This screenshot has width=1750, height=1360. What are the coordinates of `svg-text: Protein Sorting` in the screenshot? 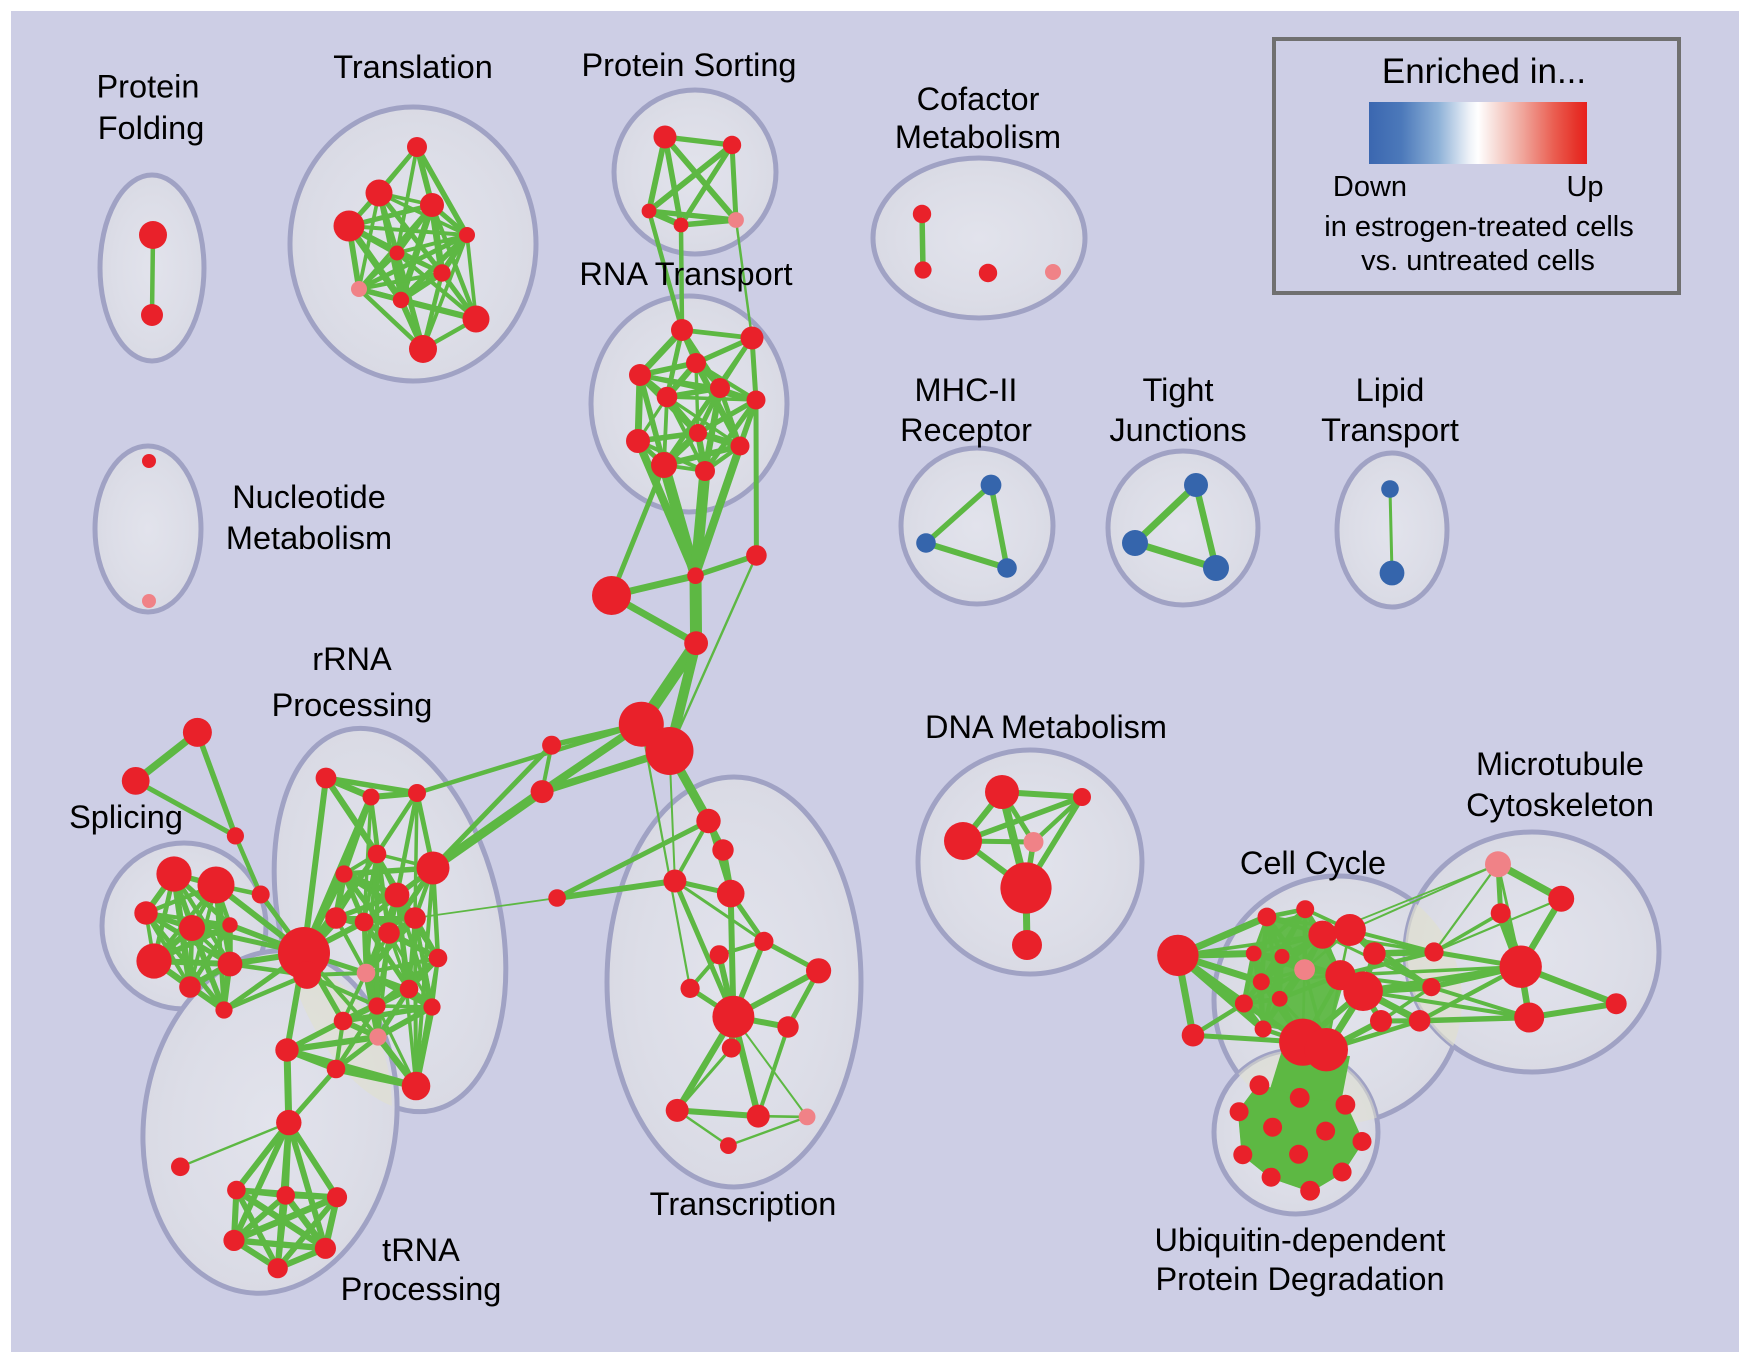 It's located at (689, 65).